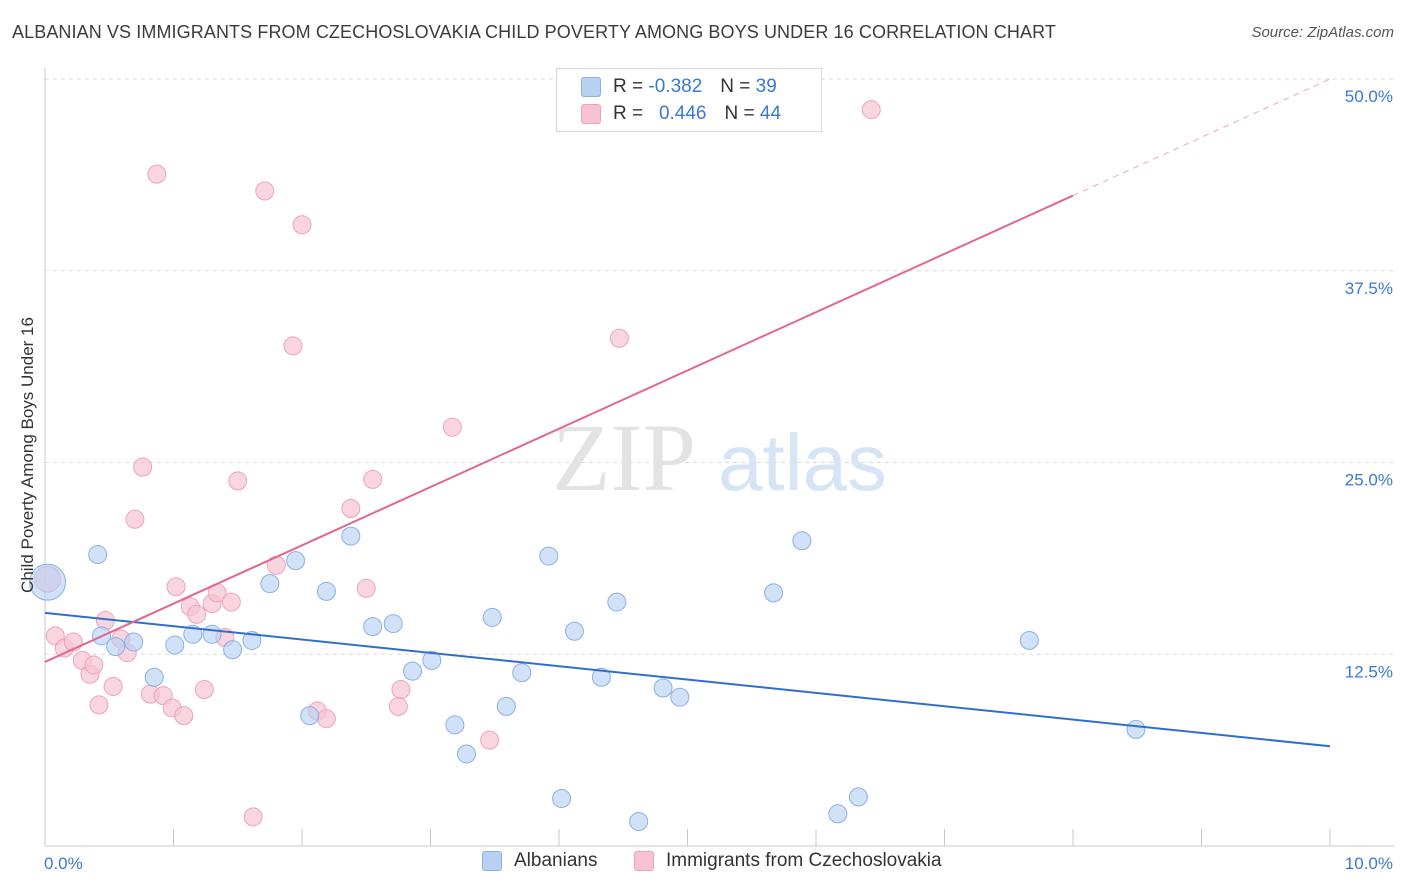 This screenshot has width=1406, height=892. I want to click on legend-r-value-albanians: -0.382, so click(675, 86).